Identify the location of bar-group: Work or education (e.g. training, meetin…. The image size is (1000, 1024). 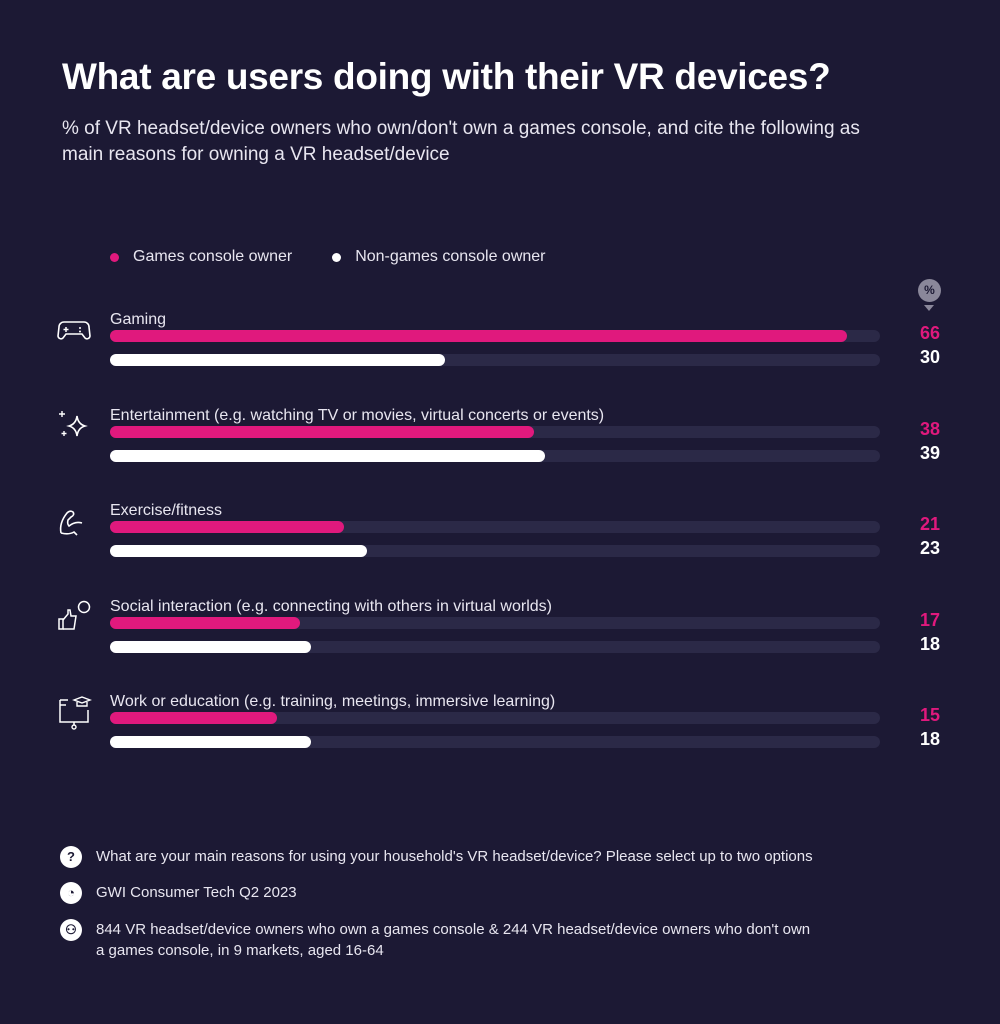
(500, 742).